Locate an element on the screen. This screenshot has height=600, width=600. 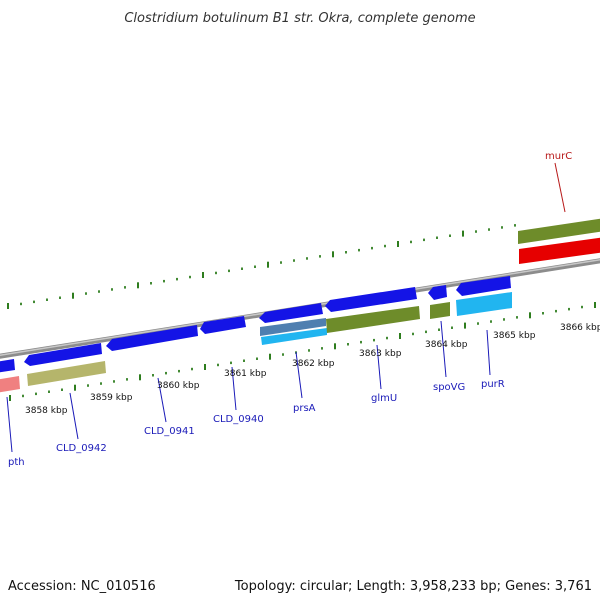
leader-spovg is located at coordinates (443, 349).